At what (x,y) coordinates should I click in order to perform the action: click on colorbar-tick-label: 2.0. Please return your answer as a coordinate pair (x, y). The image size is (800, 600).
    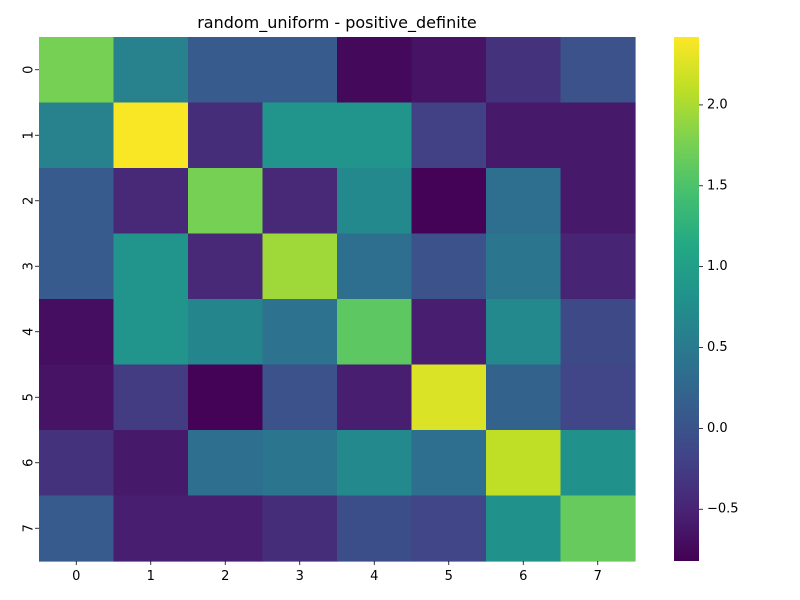
    Looking at the image, I should click on (717, 104).